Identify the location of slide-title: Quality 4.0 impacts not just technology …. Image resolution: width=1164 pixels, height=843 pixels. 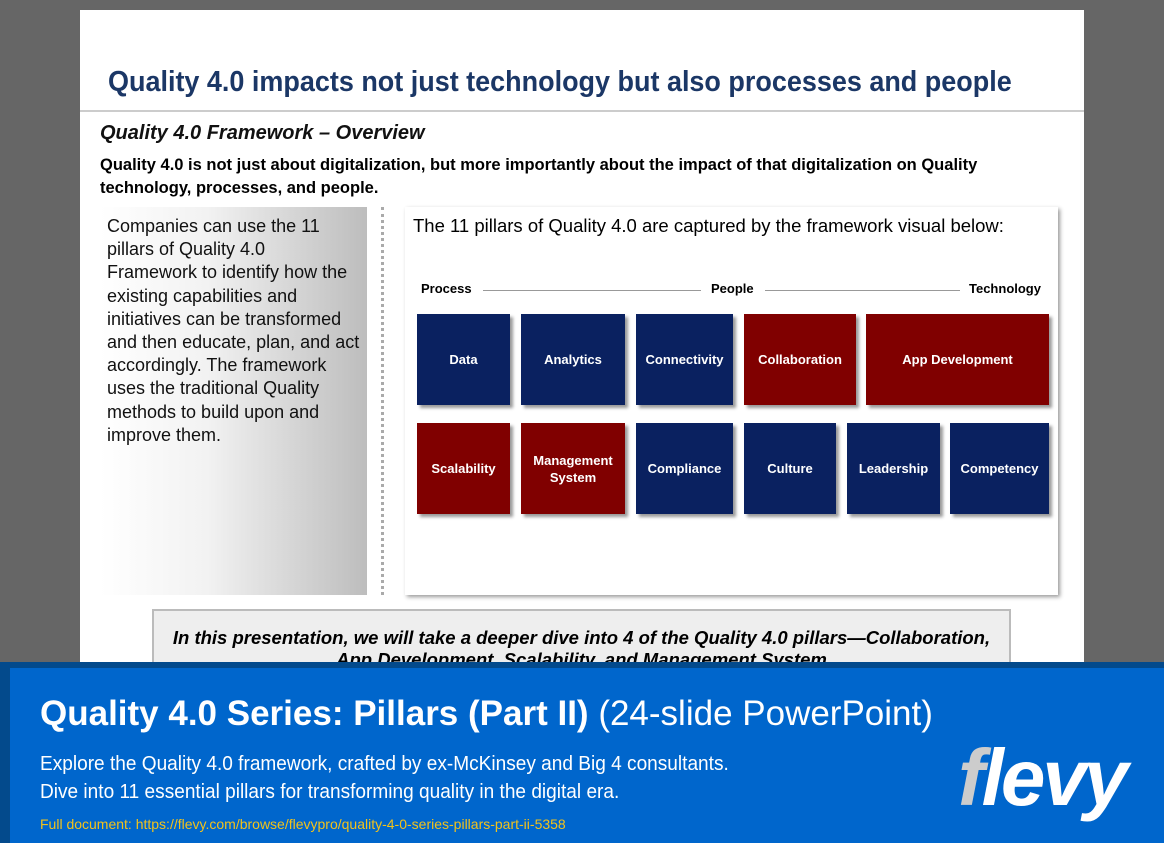
(560, 82).